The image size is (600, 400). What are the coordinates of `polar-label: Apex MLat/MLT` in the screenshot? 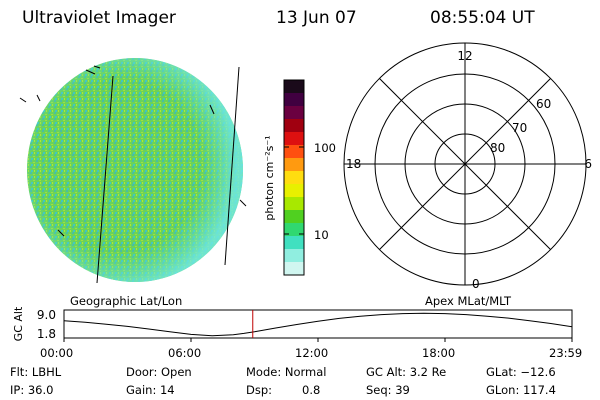 It's located at (468, 301).